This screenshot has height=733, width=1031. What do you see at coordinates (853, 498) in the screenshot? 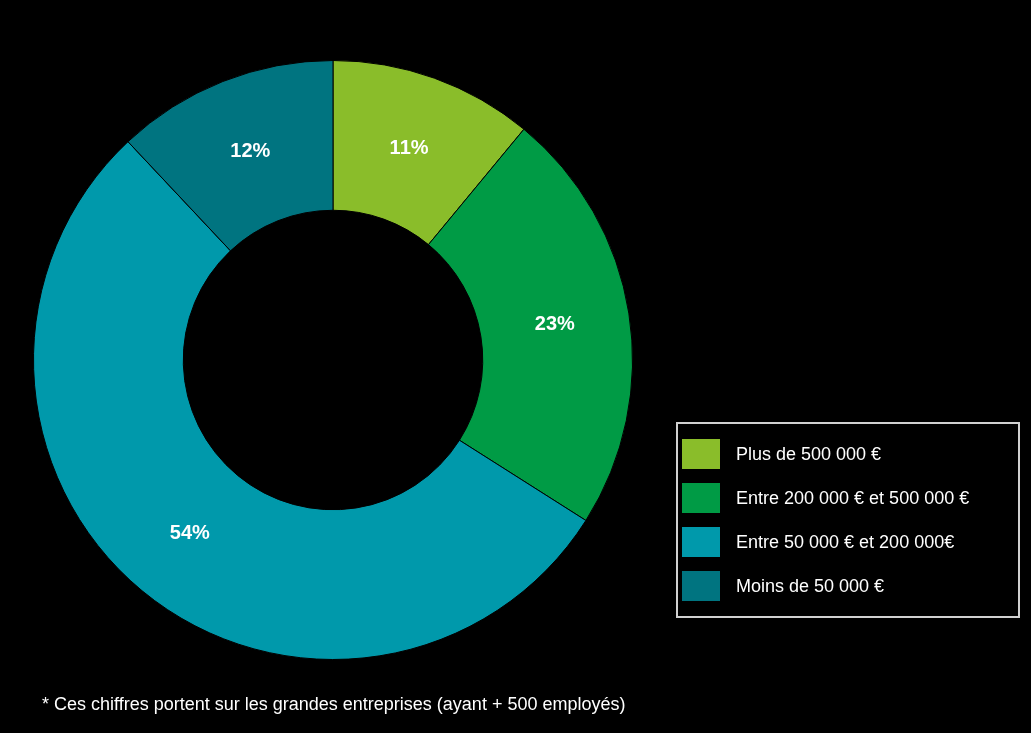
I see `legend-label: Entre 200 000 € et 500 000 €` at bounding box center [853, 498].